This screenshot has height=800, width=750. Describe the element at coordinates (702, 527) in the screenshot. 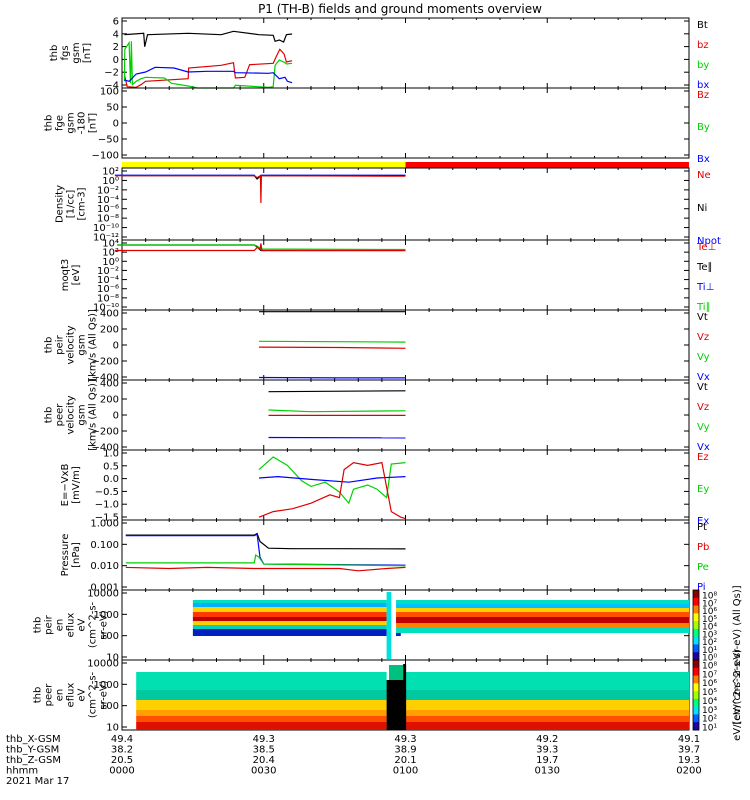

I see `legend-Pt: Pt` at that location.